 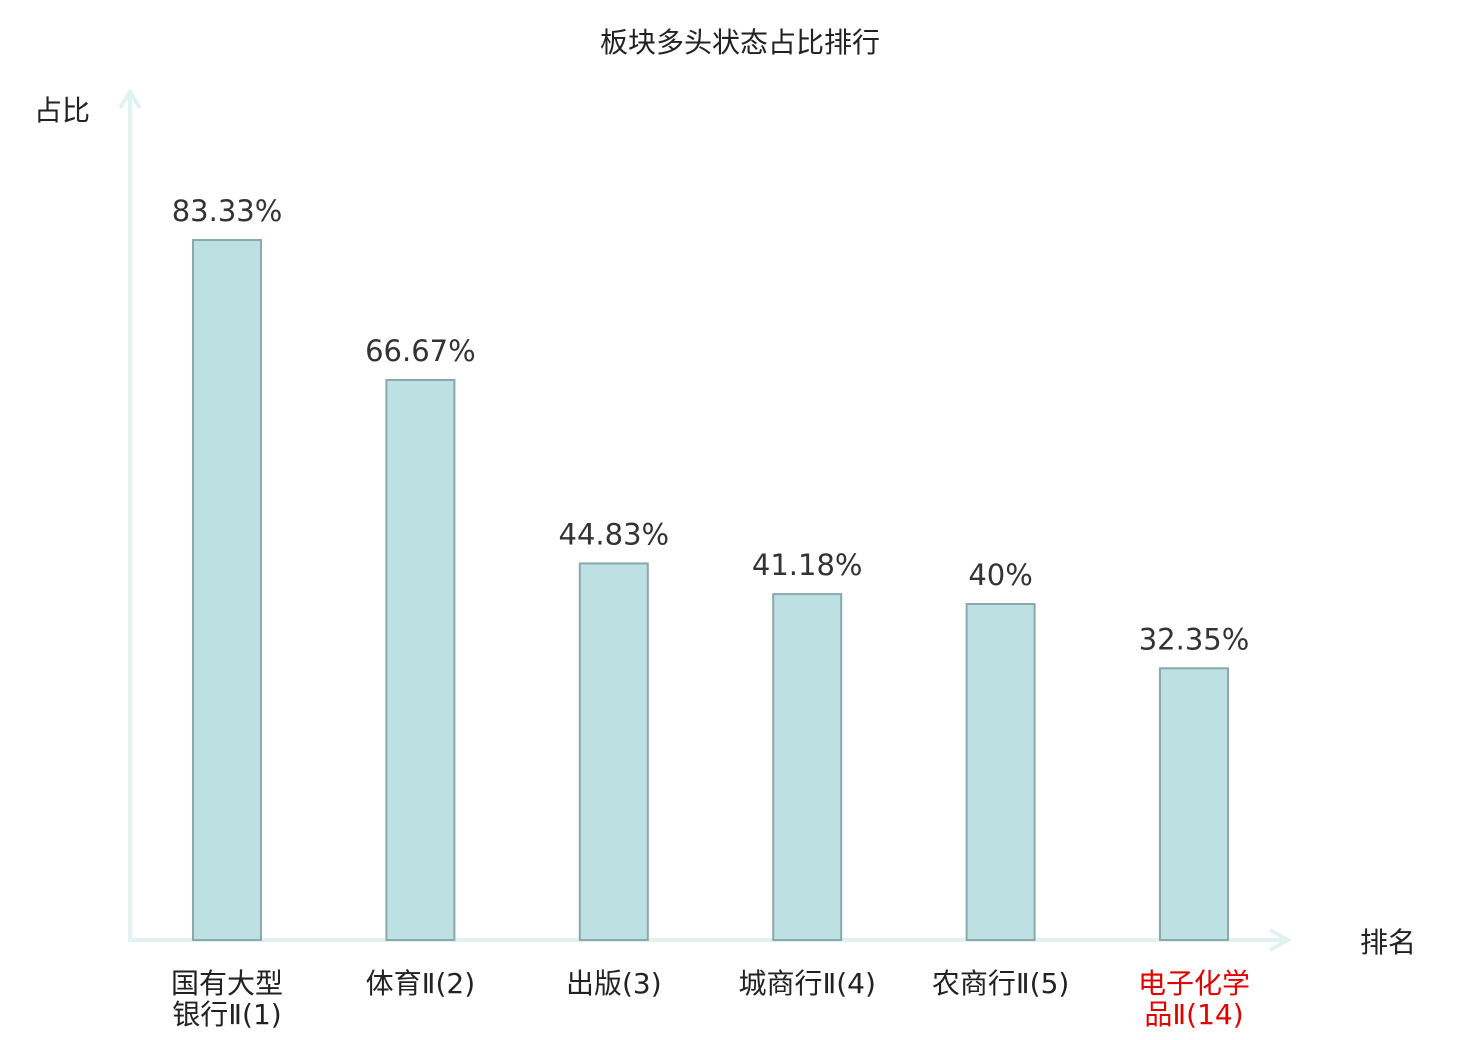 I want to click on x-axis: 排名, so click(x=772, y=942).